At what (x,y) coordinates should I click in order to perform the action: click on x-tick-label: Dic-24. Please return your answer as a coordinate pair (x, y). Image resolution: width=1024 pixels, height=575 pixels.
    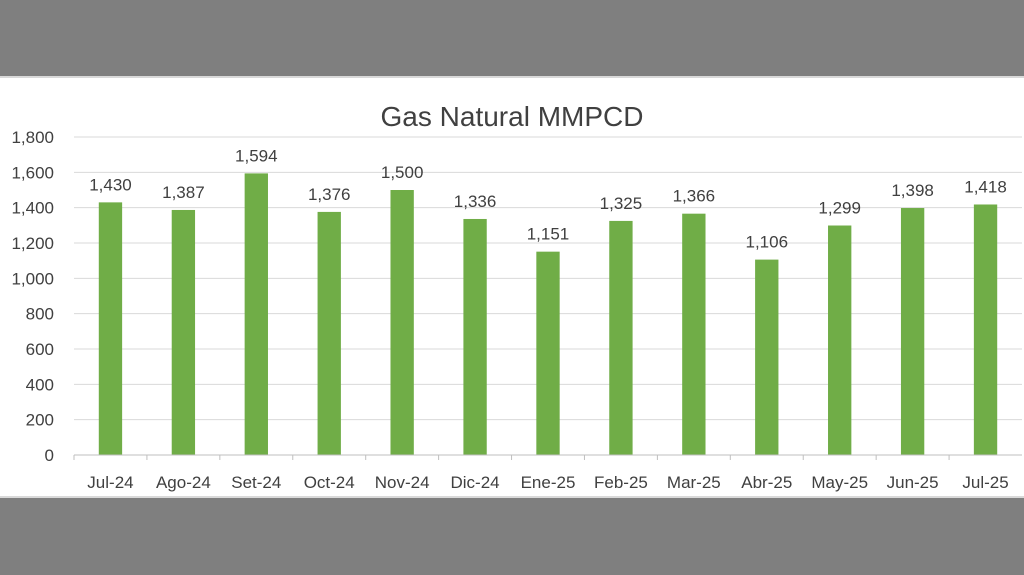
    Looking at the image, I should click on (475, 482).